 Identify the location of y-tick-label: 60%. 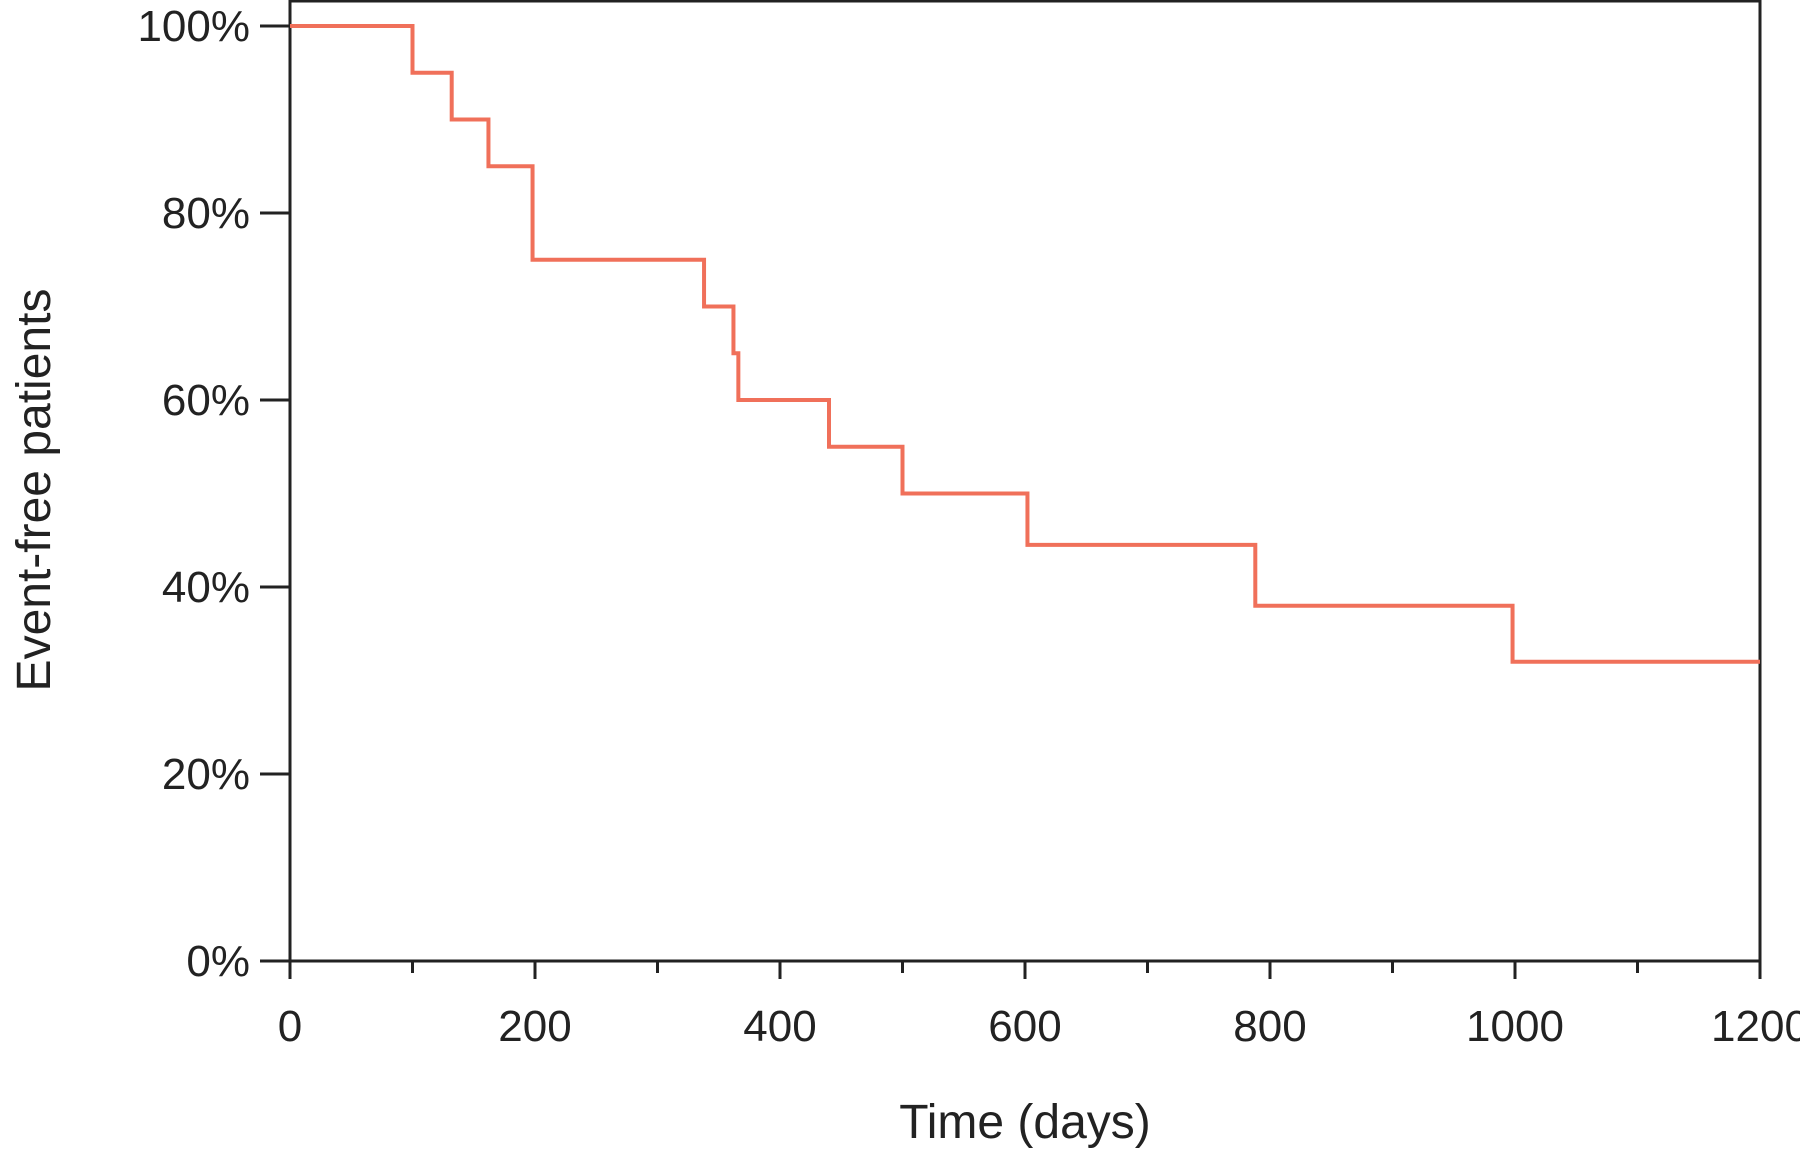
(206, 400).